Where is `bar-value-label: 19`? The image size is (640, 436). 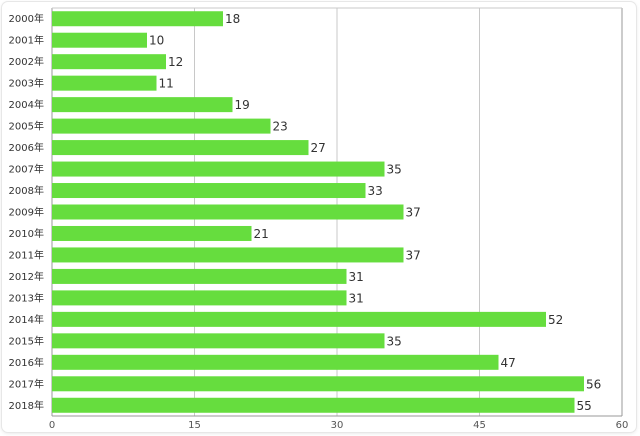 bar-value-label: 19 is located at coordinates (242, 105).